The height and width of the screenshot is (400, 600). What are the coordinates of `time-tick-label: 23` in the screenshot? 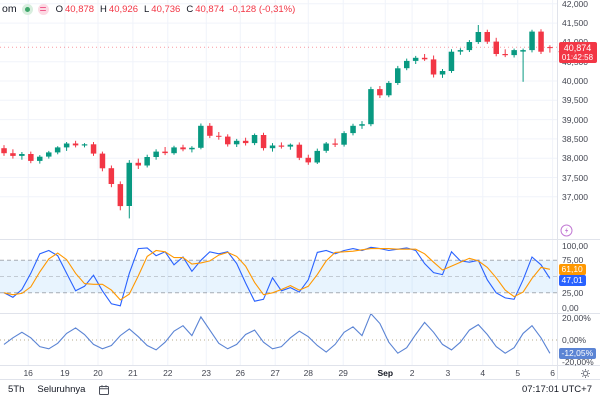 It's located at (206, 373).